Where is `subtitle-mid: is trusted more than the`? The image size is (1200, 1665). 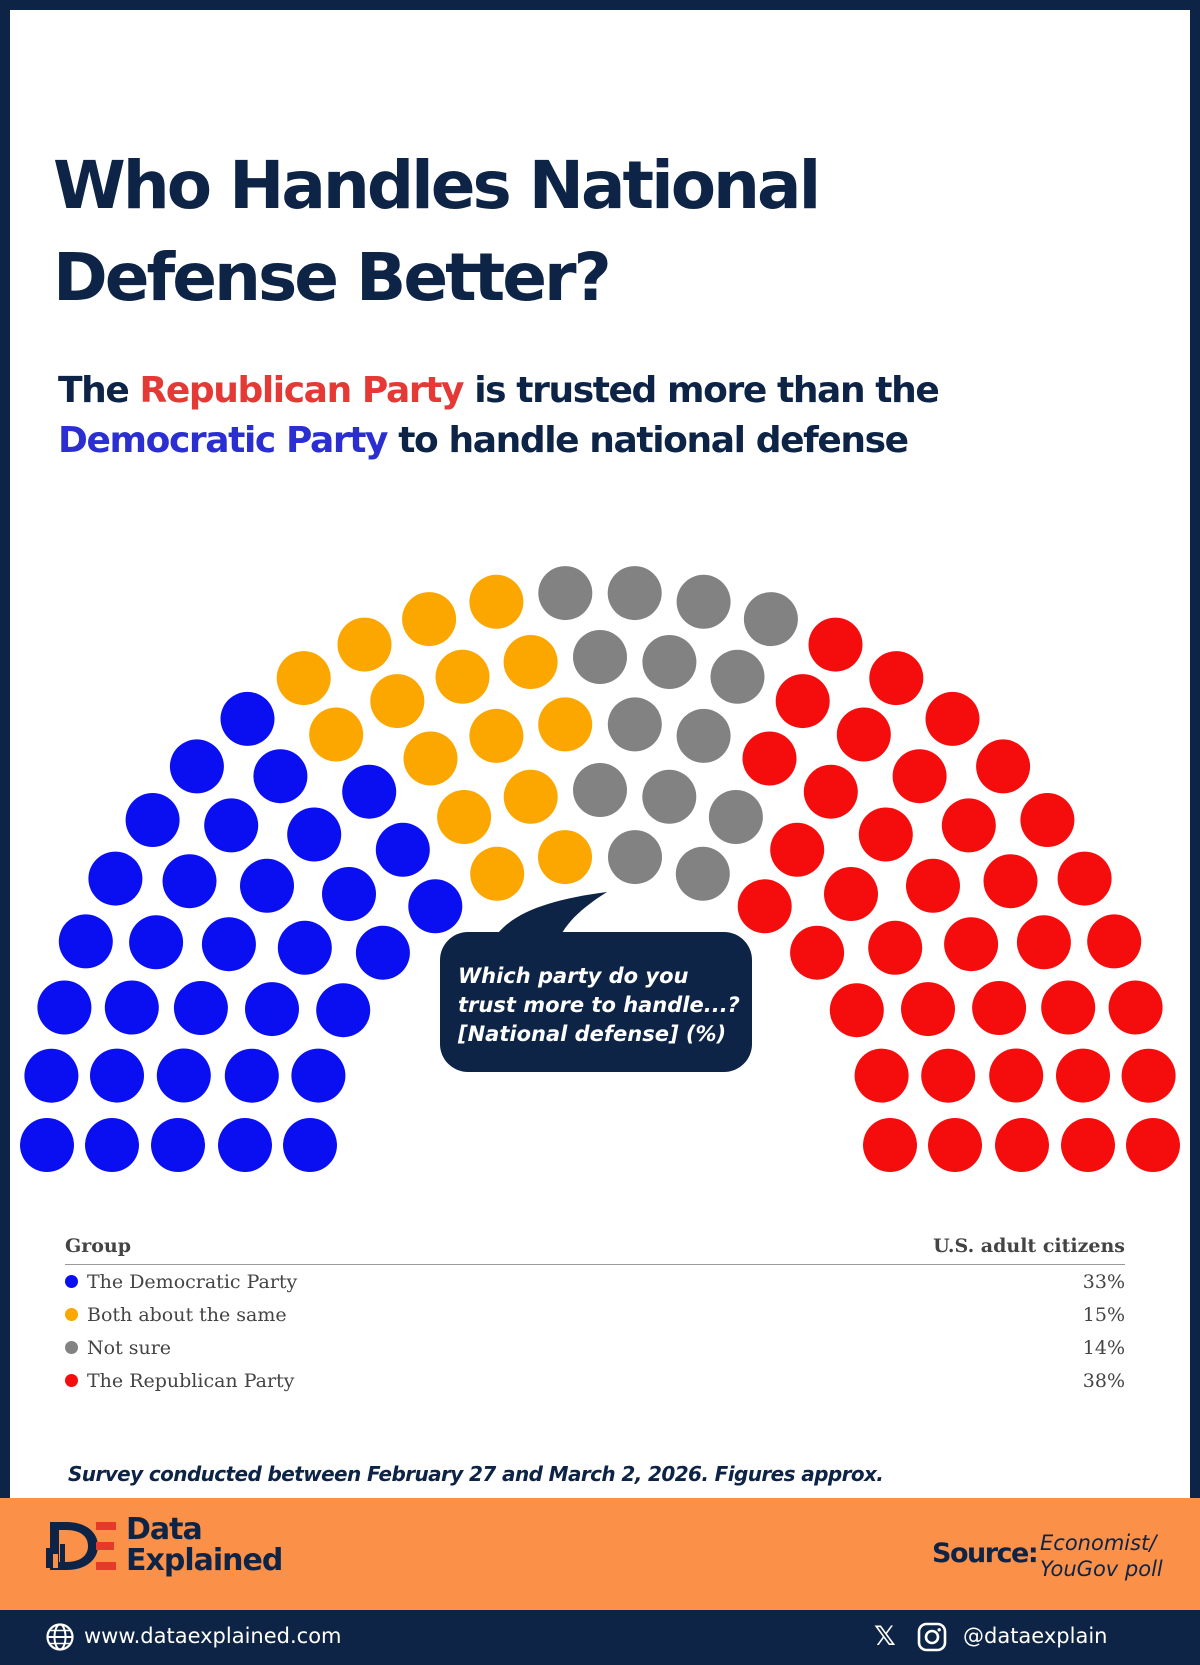
subtitle-mid: is trusted more than the is located at coordinates (701, 390).